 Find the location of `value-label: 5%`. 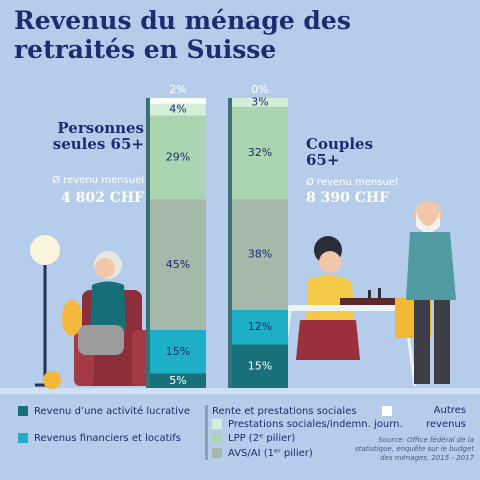

value-label: 5% is located at coordinates (177, 380).